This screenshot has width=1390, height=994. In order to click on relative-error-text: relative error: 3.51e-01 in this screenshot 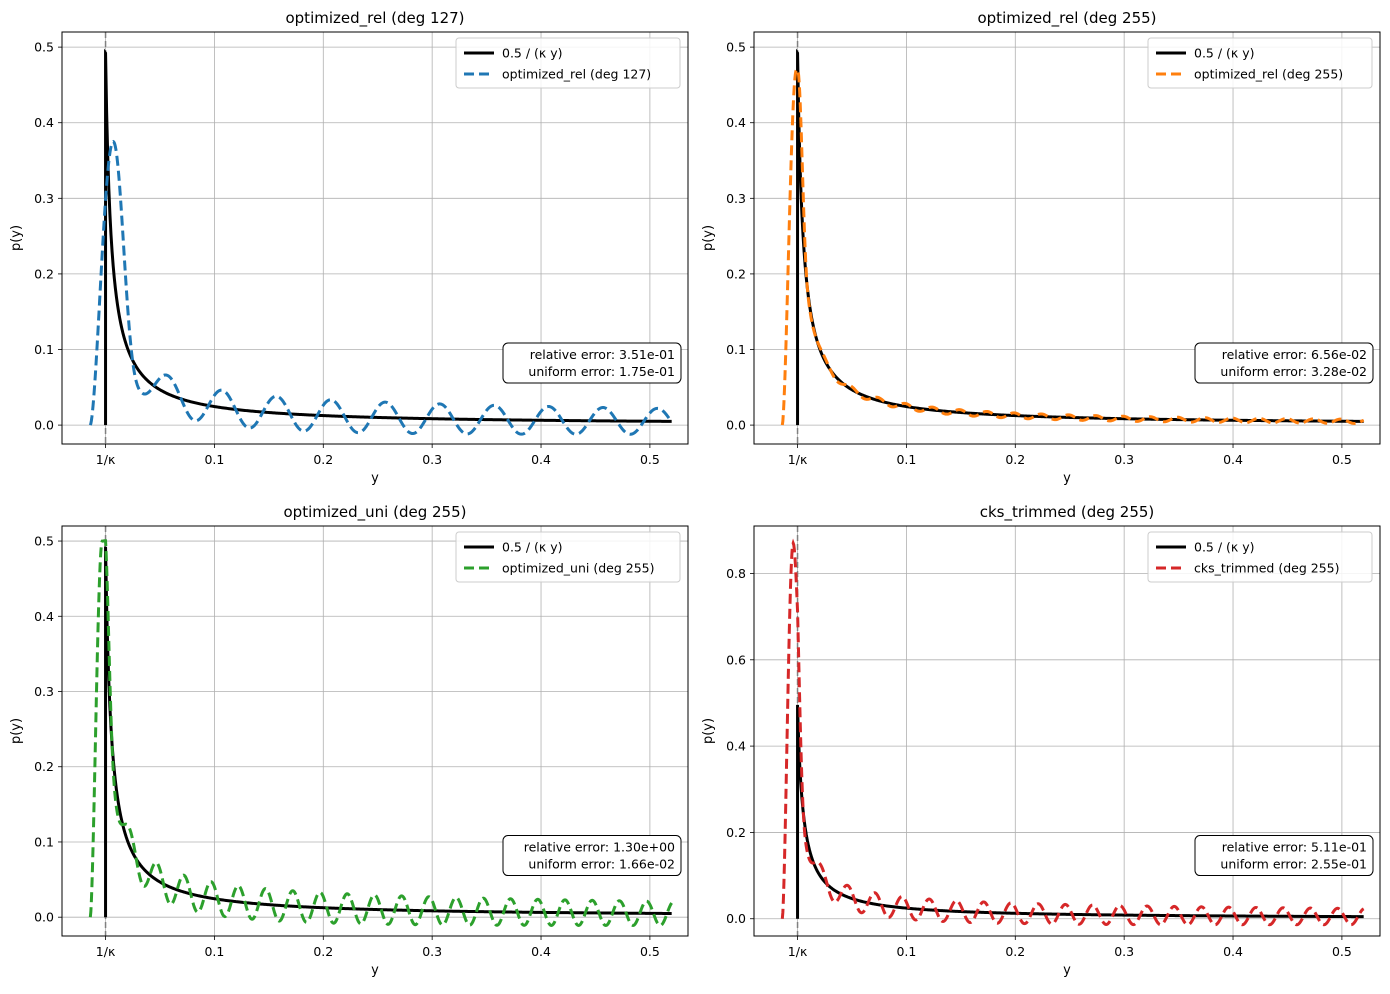, I will do `click(602, 354)`.